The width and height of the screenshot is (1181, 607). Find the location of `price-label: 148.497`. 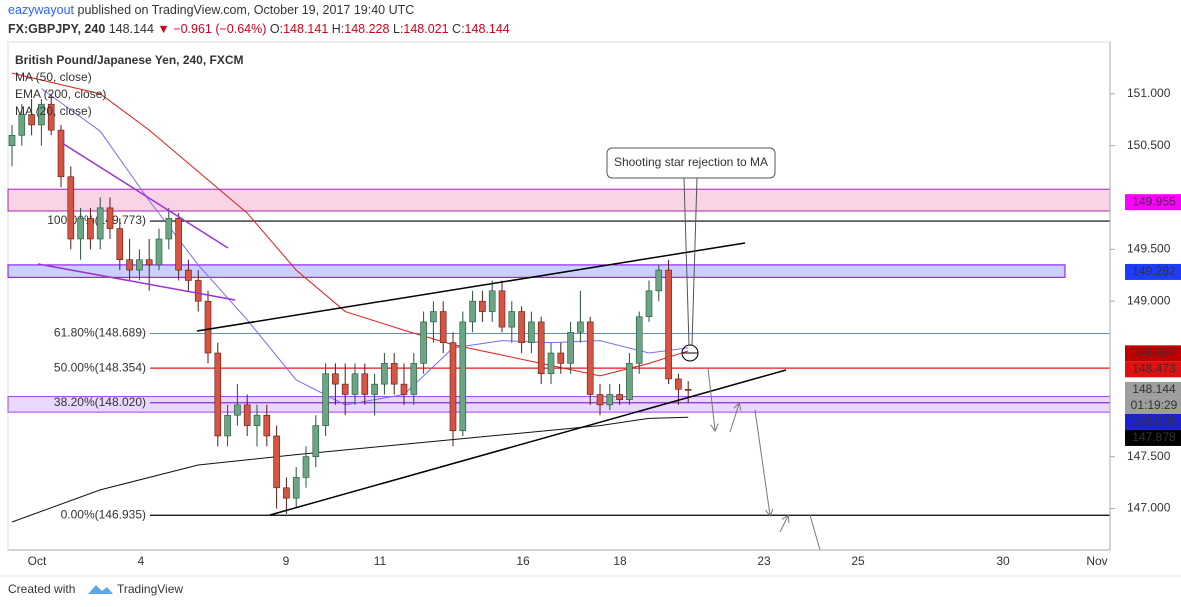

price-label: 148.497 is located at coordinates (1154, 353).